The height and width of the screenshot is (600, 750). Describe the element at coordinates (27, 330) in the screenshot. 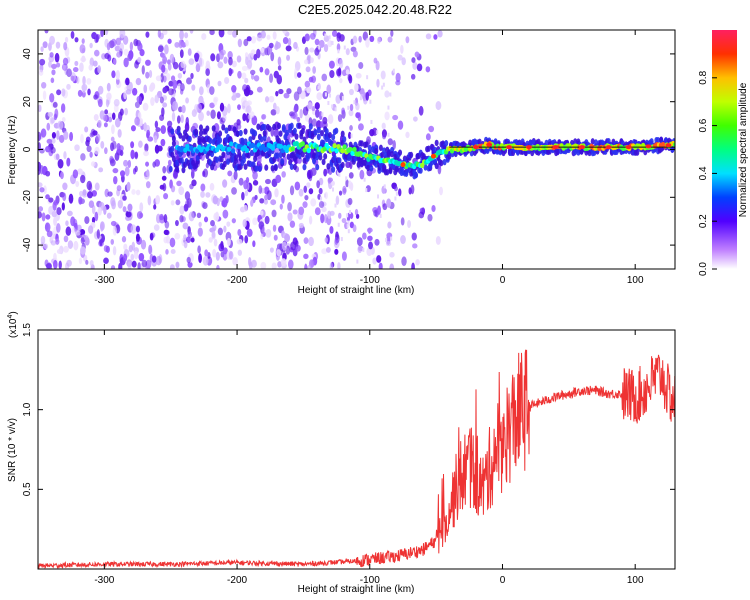

I see `bottom-y-tick-label: 1.5` at that location.